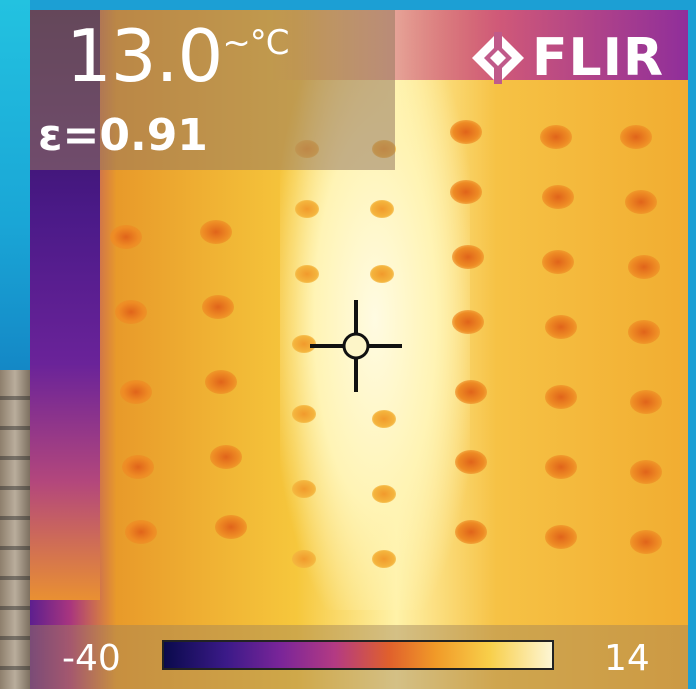 The width and height of the screenshot is (696, 689). I want to click on temperature-unit: ~°C, so click(255, 43).